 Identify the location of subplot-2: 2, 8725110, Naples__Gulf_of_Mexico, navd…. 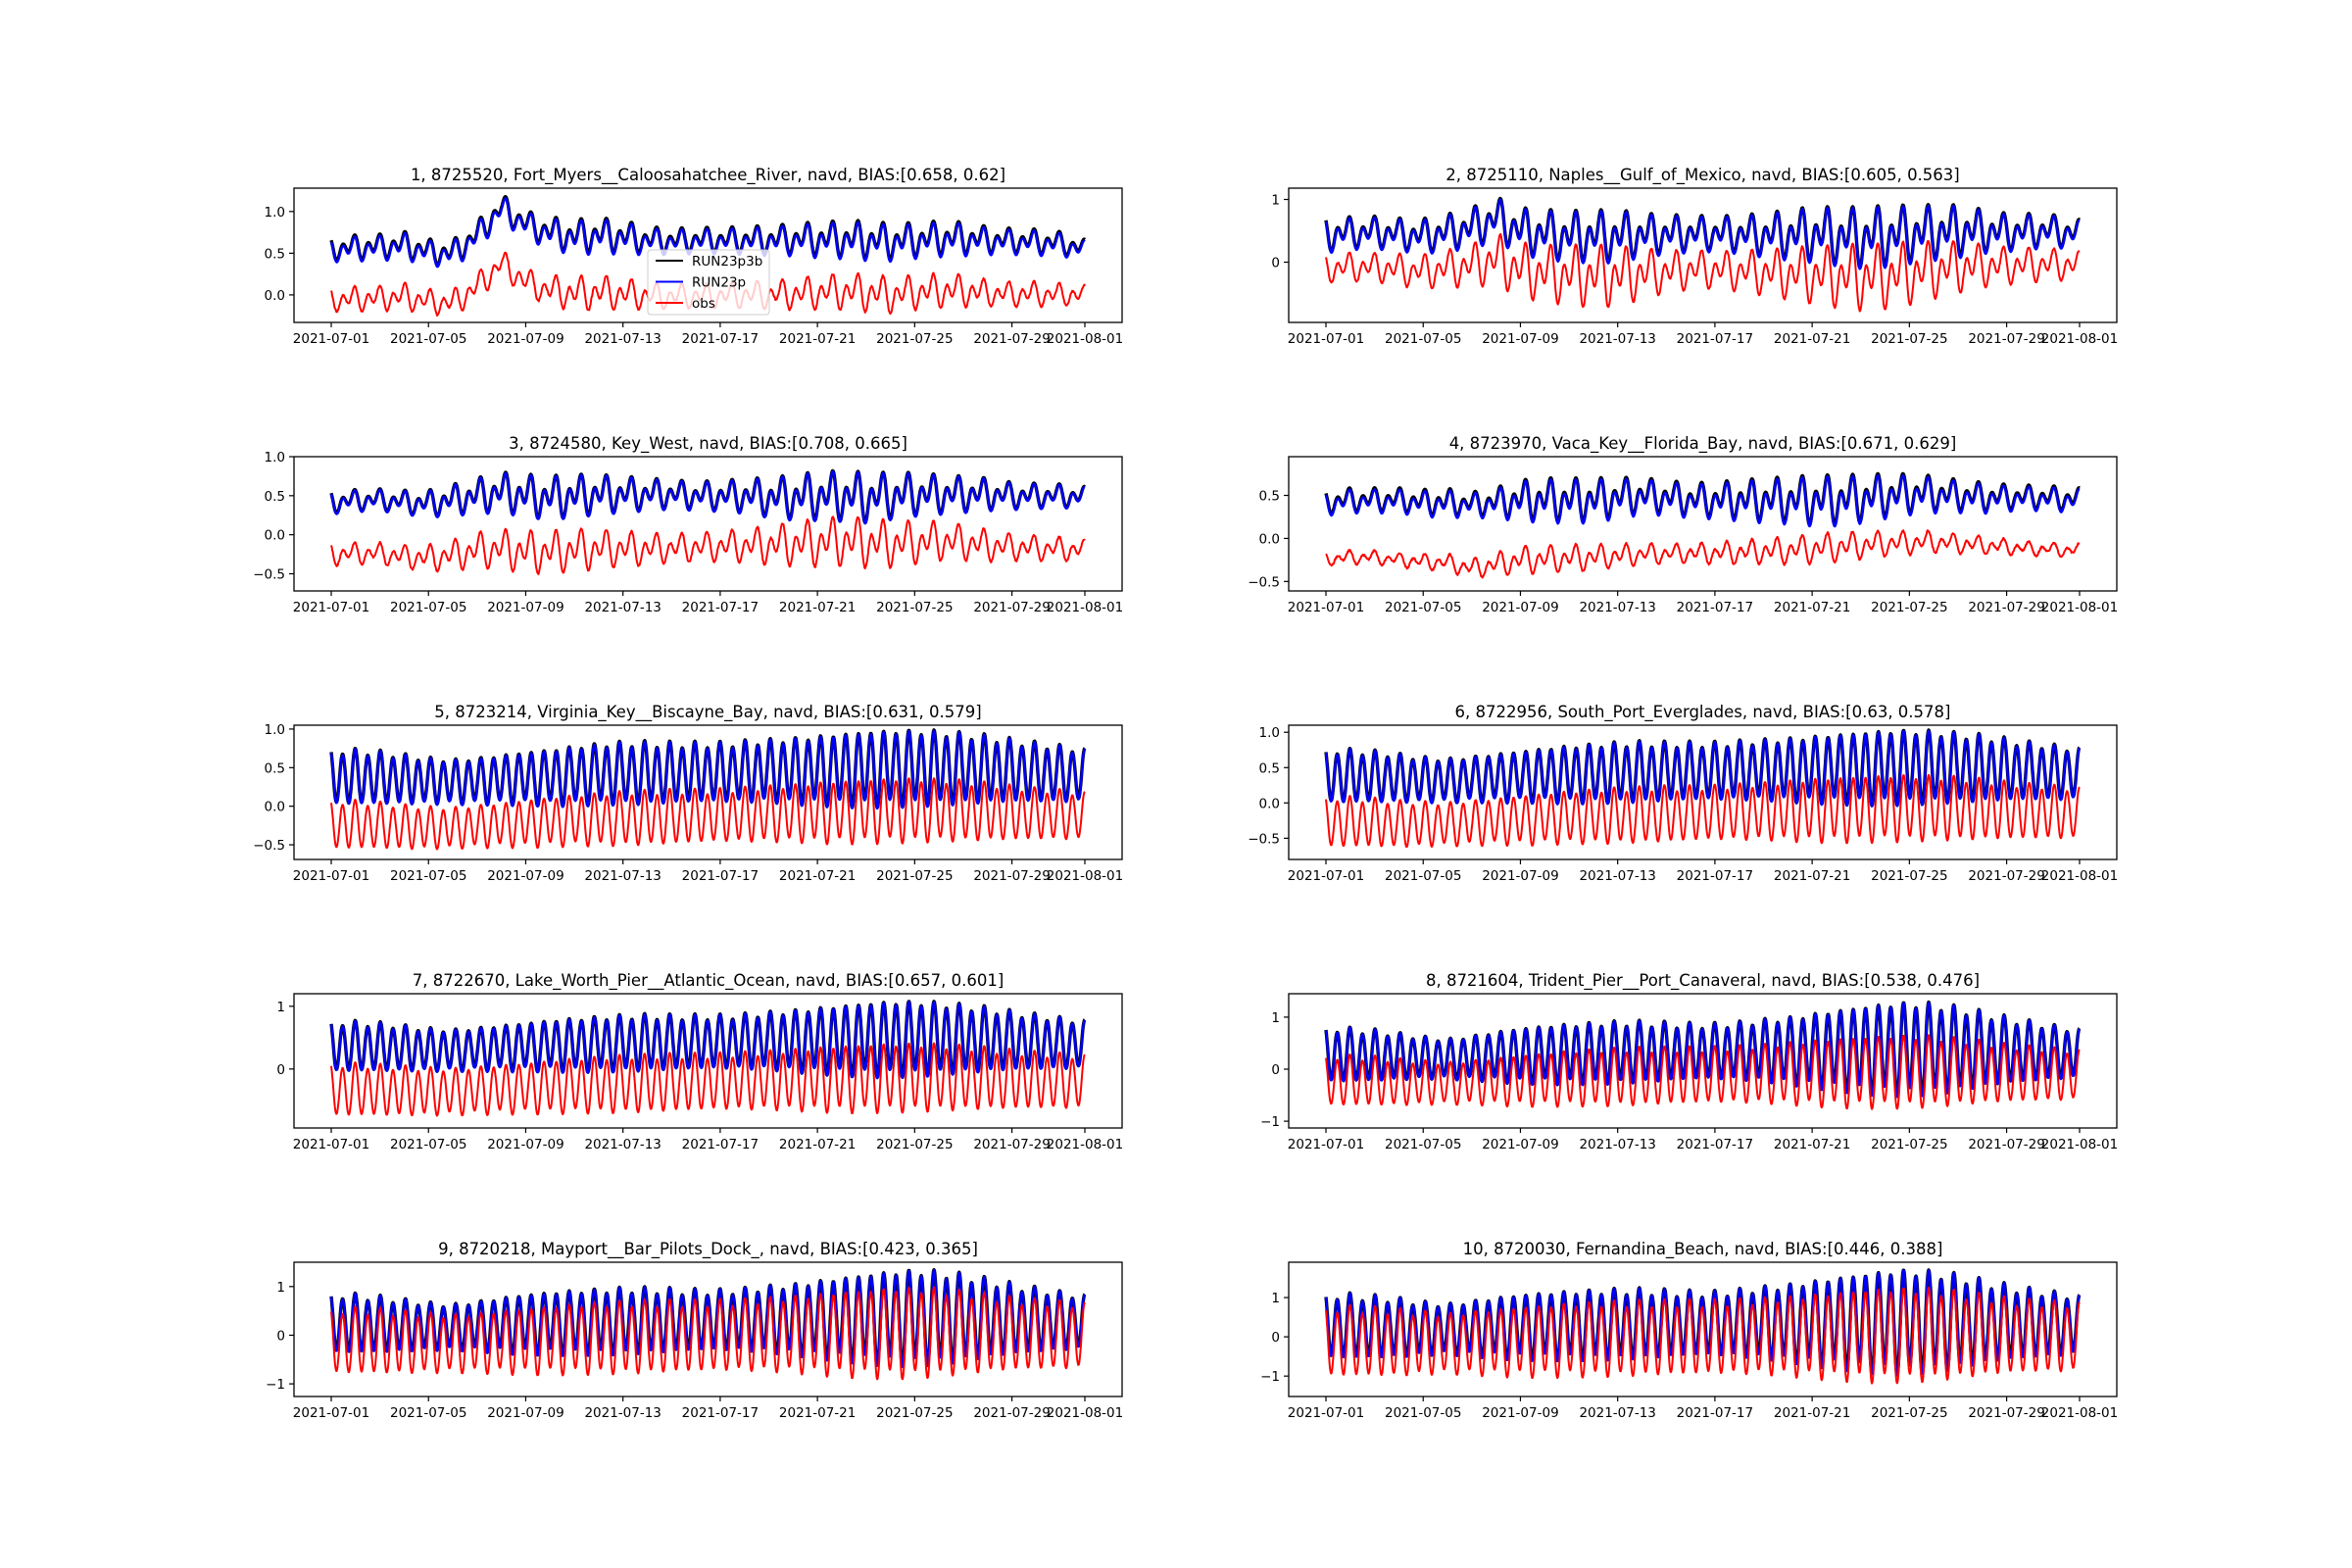
(1694, 256).